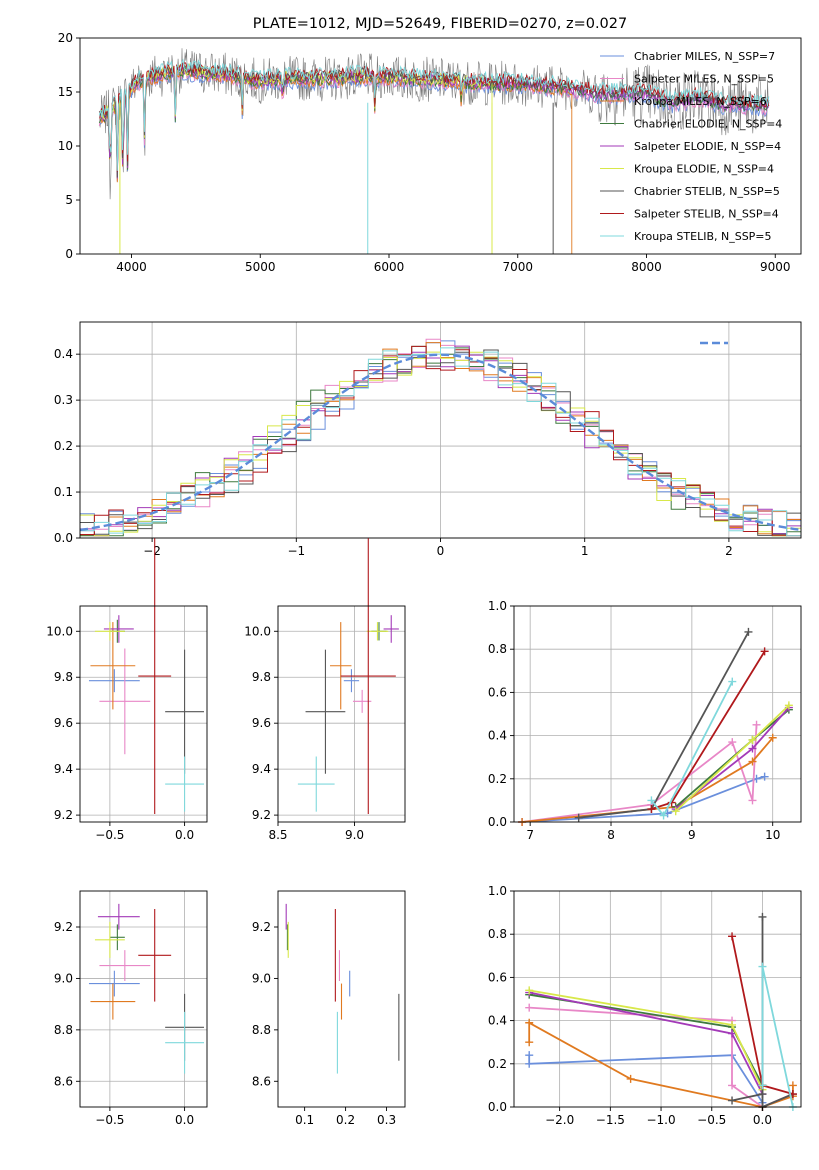 Image resolution: width=819 pixels, height=1170 pixels. Describe the element at coordinates (304, 1120) in the screenshot. I see `x-tick-label: 0.1` at that location.